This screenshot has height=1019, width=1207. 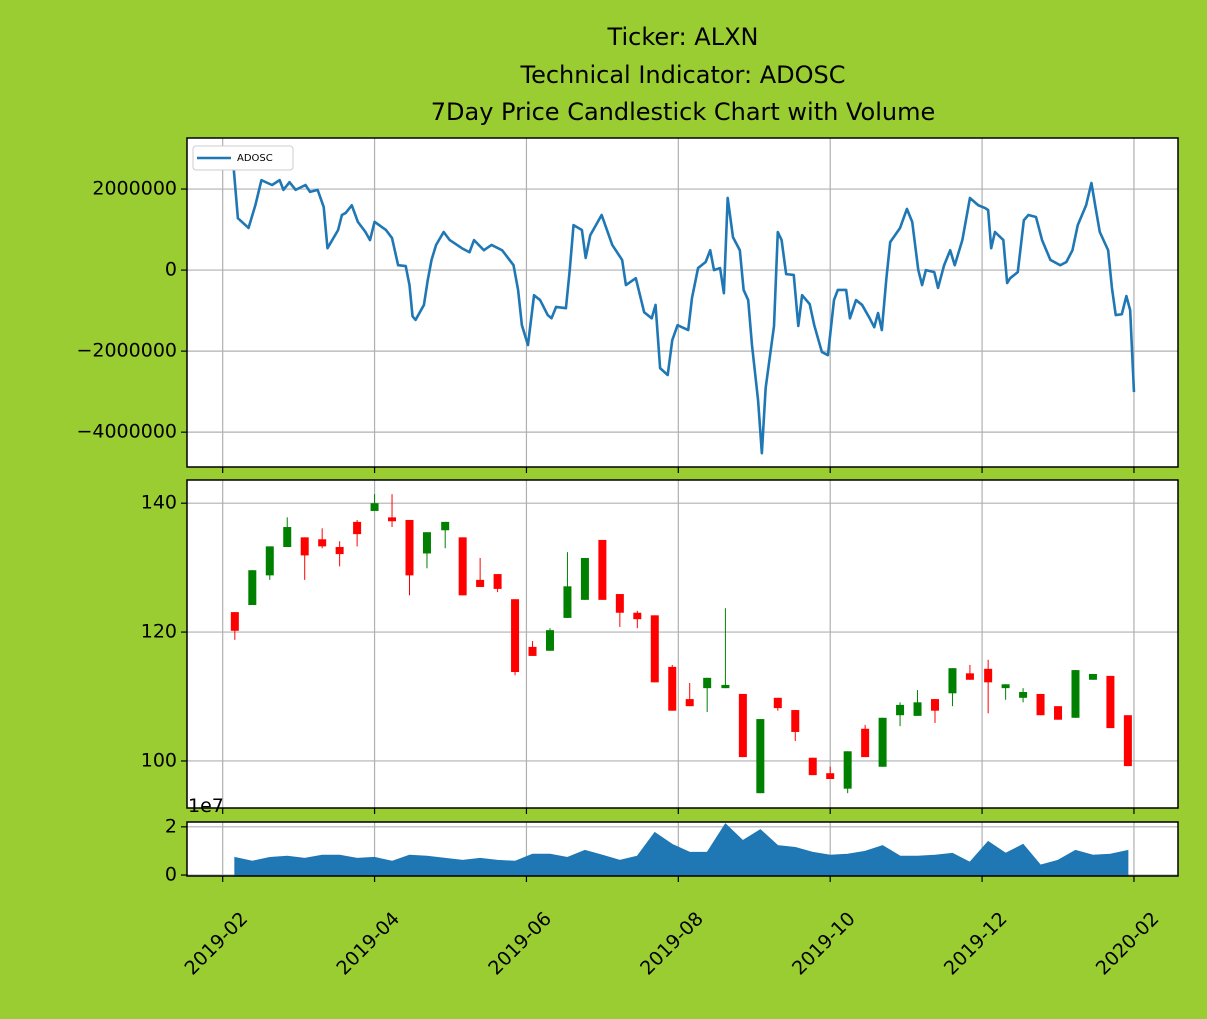 What do you see at coordinates (171, 826) in the screenshot?
I see `y-tick-label: 2` at bounding box center [171, 826].